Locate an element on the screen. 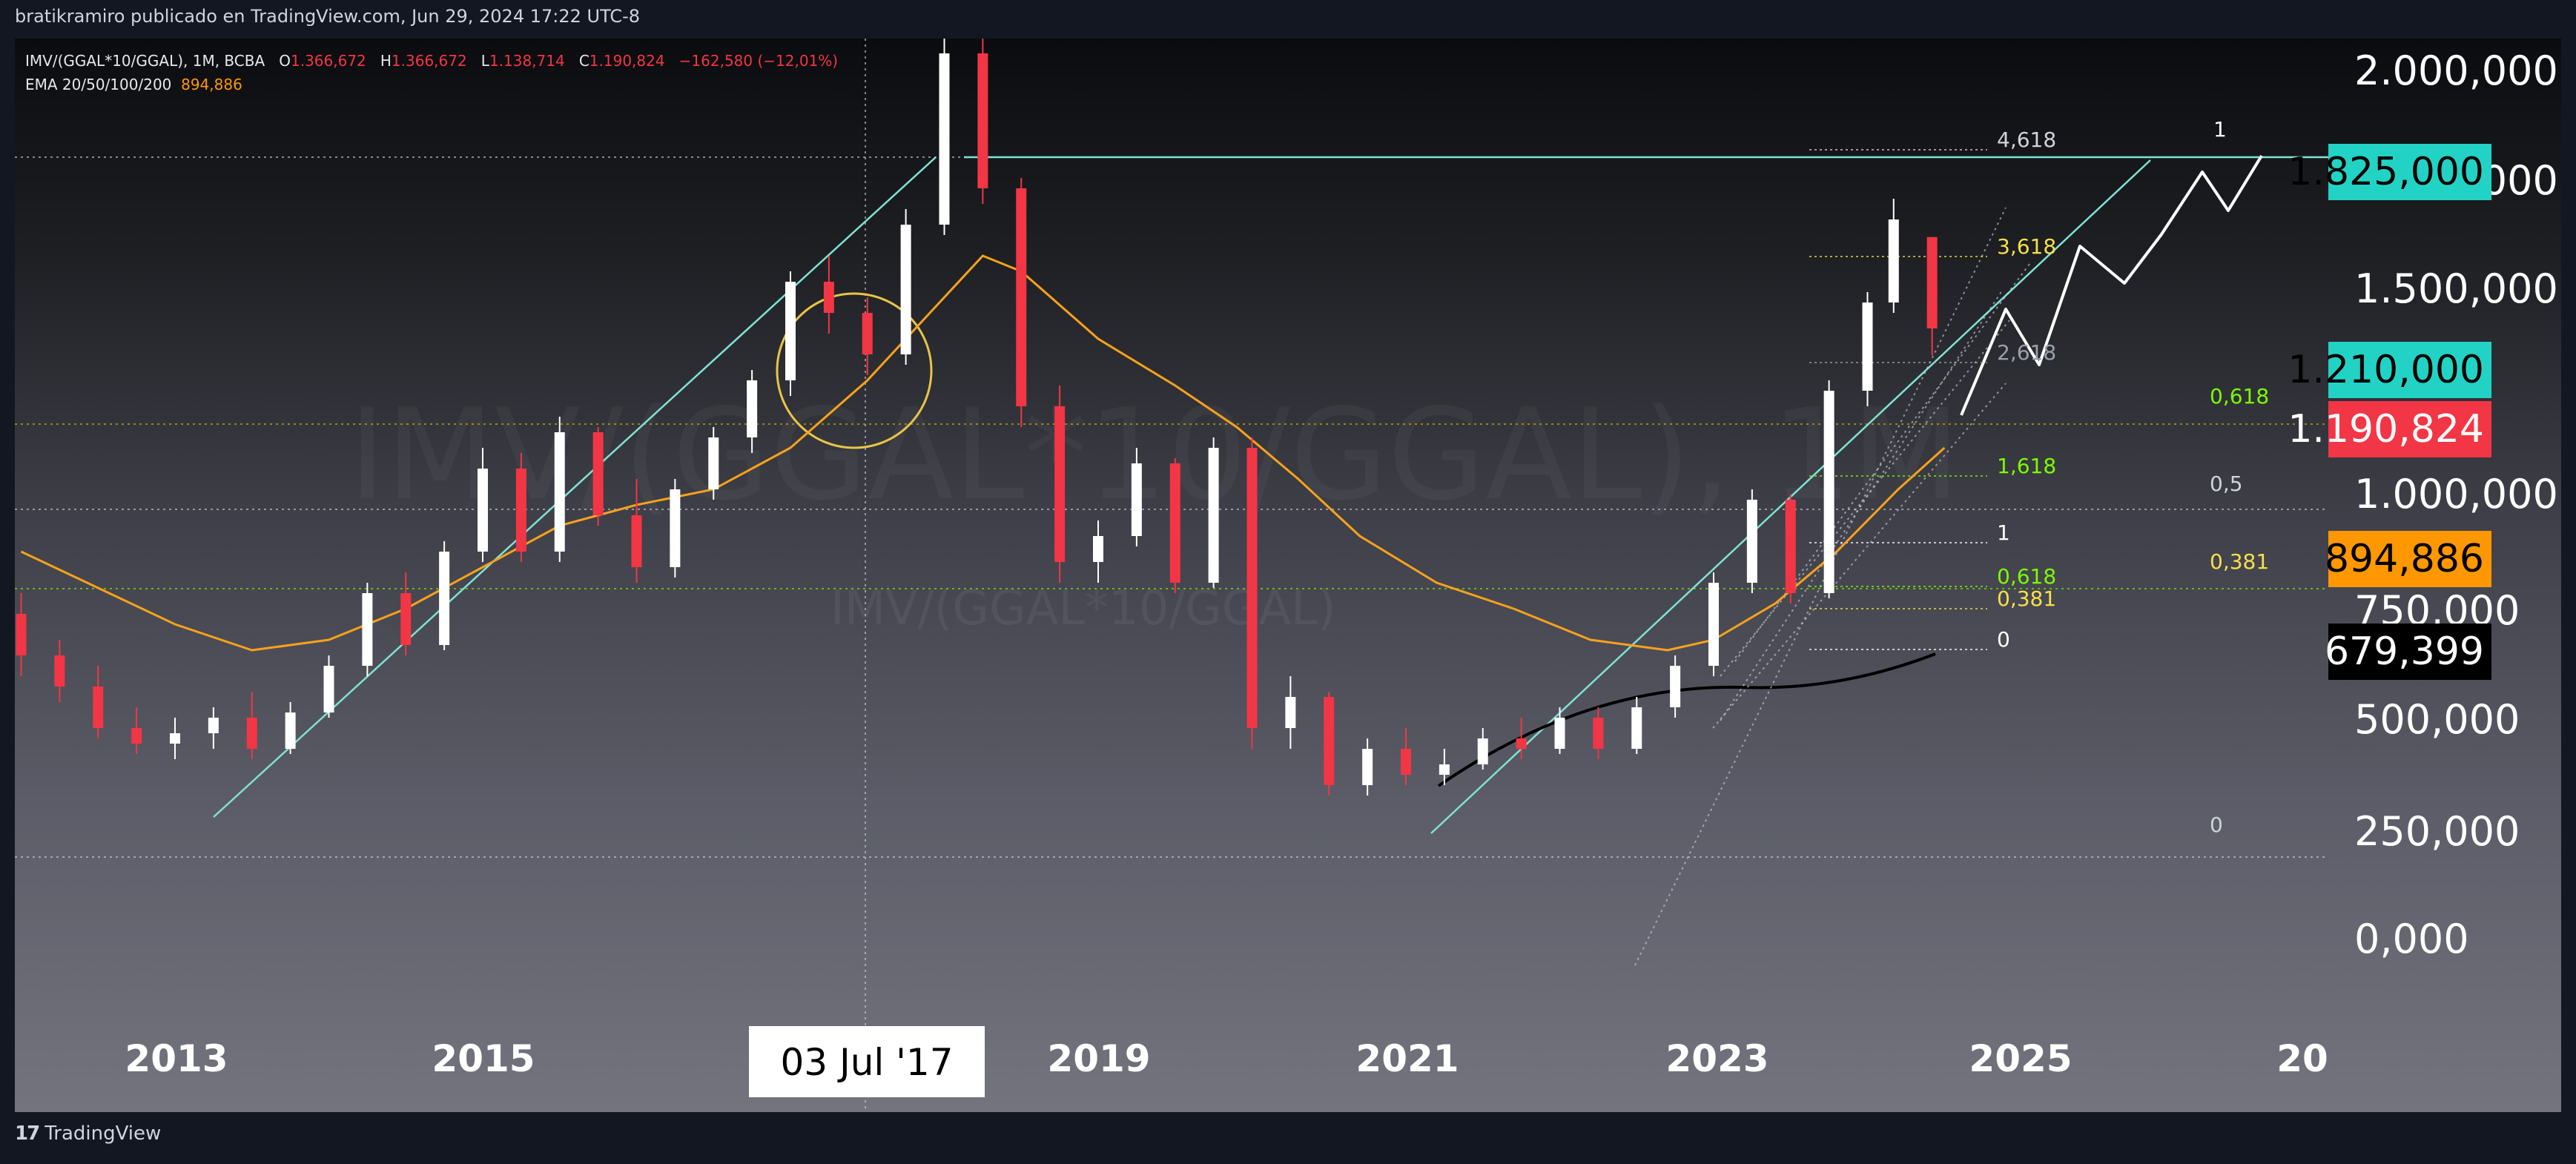  x-tick-label-1: 2015 is located at coordinates (483, 1058).